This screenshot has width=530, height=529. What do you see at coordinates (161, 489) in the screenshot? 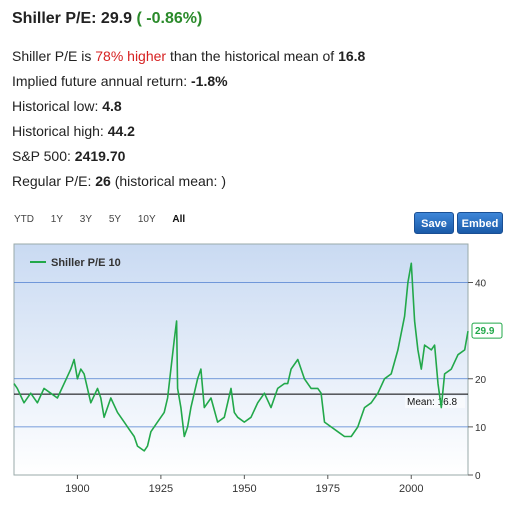
I see `x-tick-label: 1925` at bounding box center [161, 489].